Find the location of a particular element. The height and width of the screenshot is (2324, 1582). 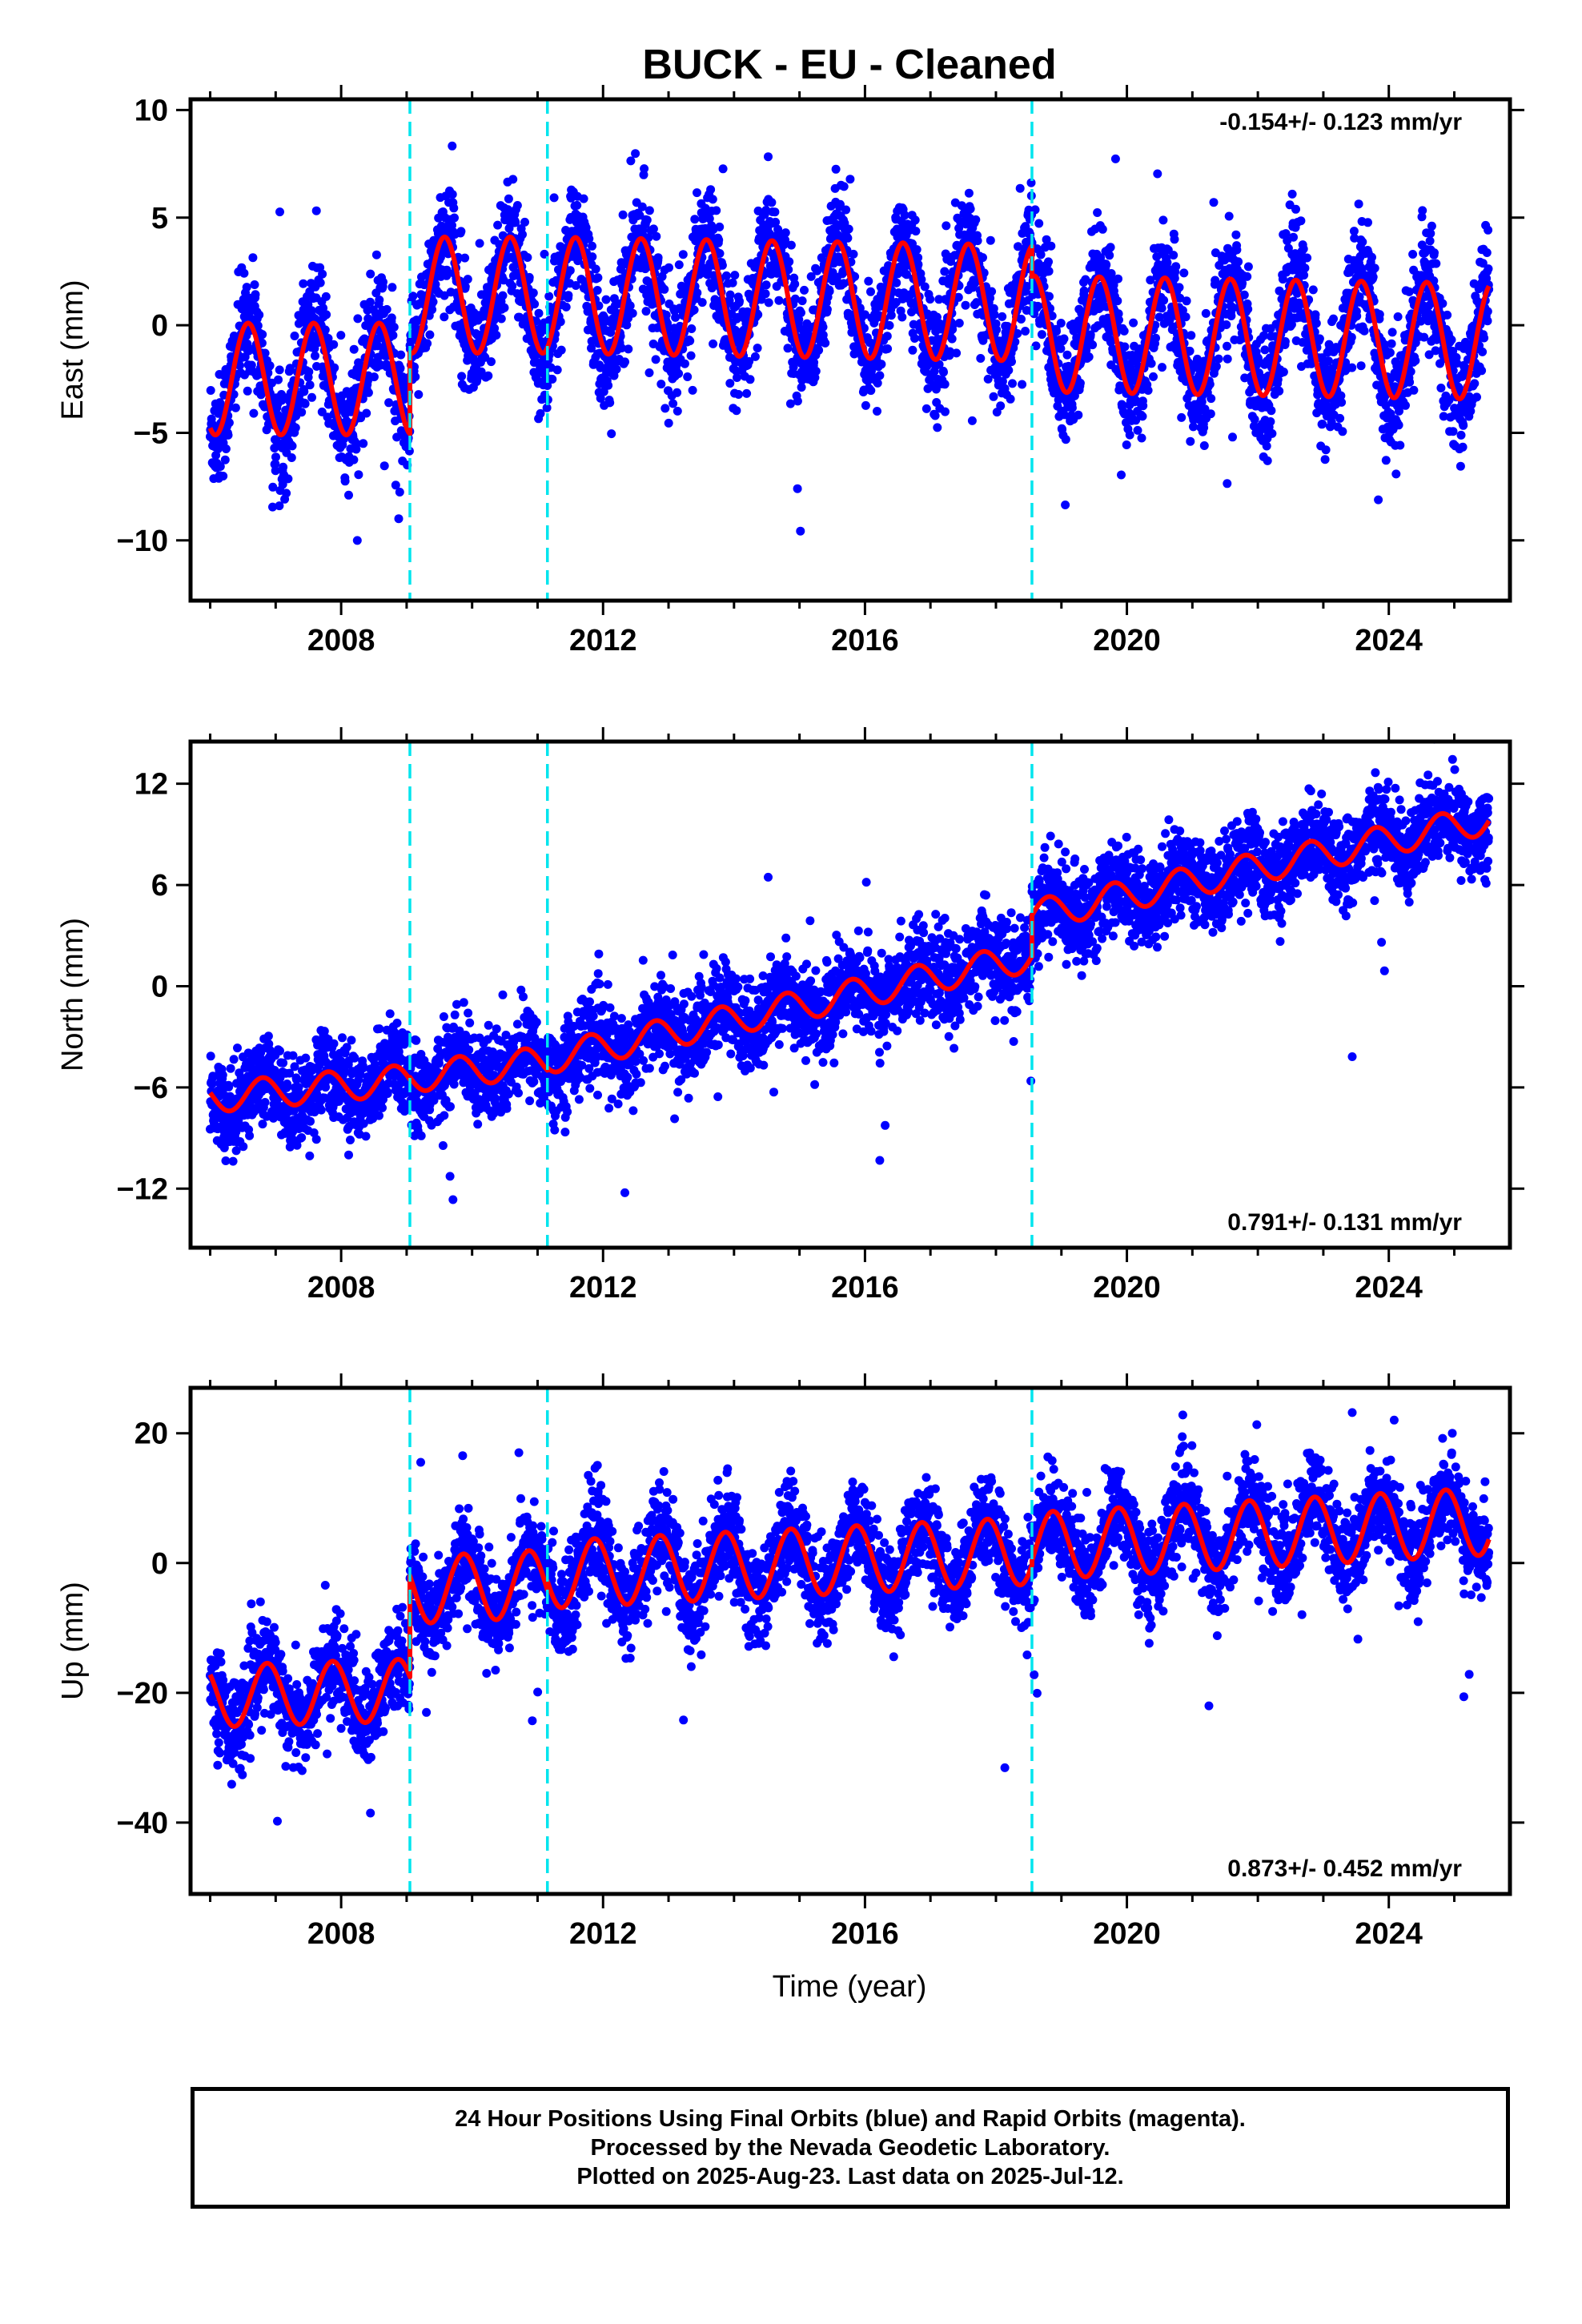

y-tick-label: −10 is located at coordinates (142, 541).